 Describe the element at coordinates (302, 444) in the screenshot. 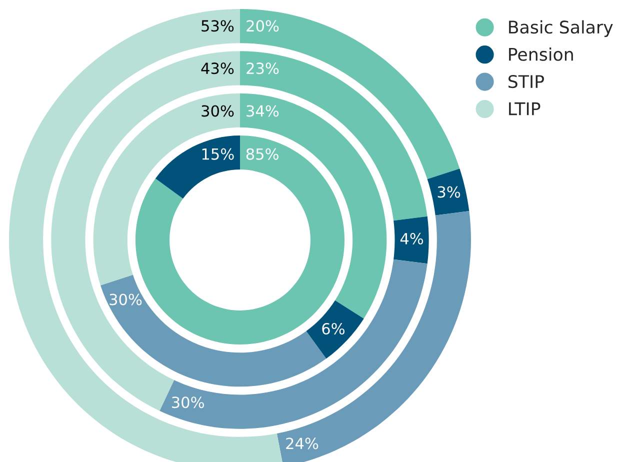

I see `data-label: 24%` at that location.